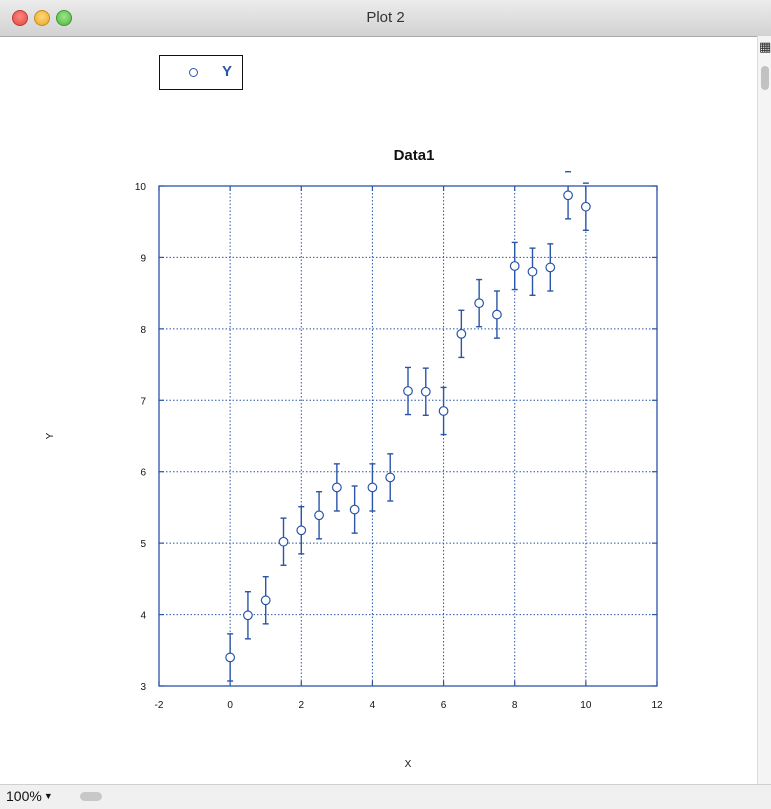  What do you see at coordinates (444, 705) in the screenshot?
I see `x-tick-label: 6` at bounding box center [444, 705].